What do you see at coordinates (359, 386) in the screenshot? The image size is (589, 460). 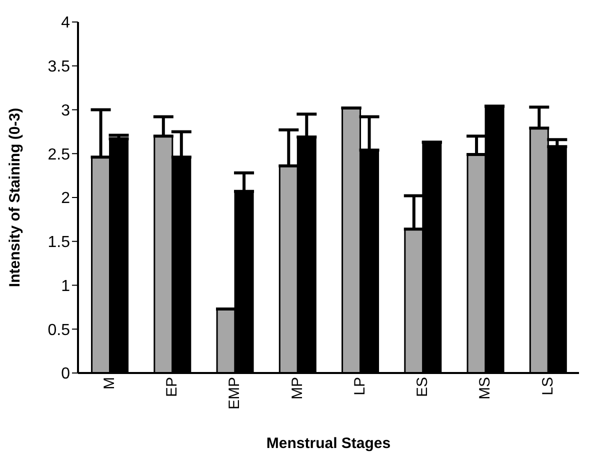 I see `x-tick-label: LP` at bounding box center [359, 386].